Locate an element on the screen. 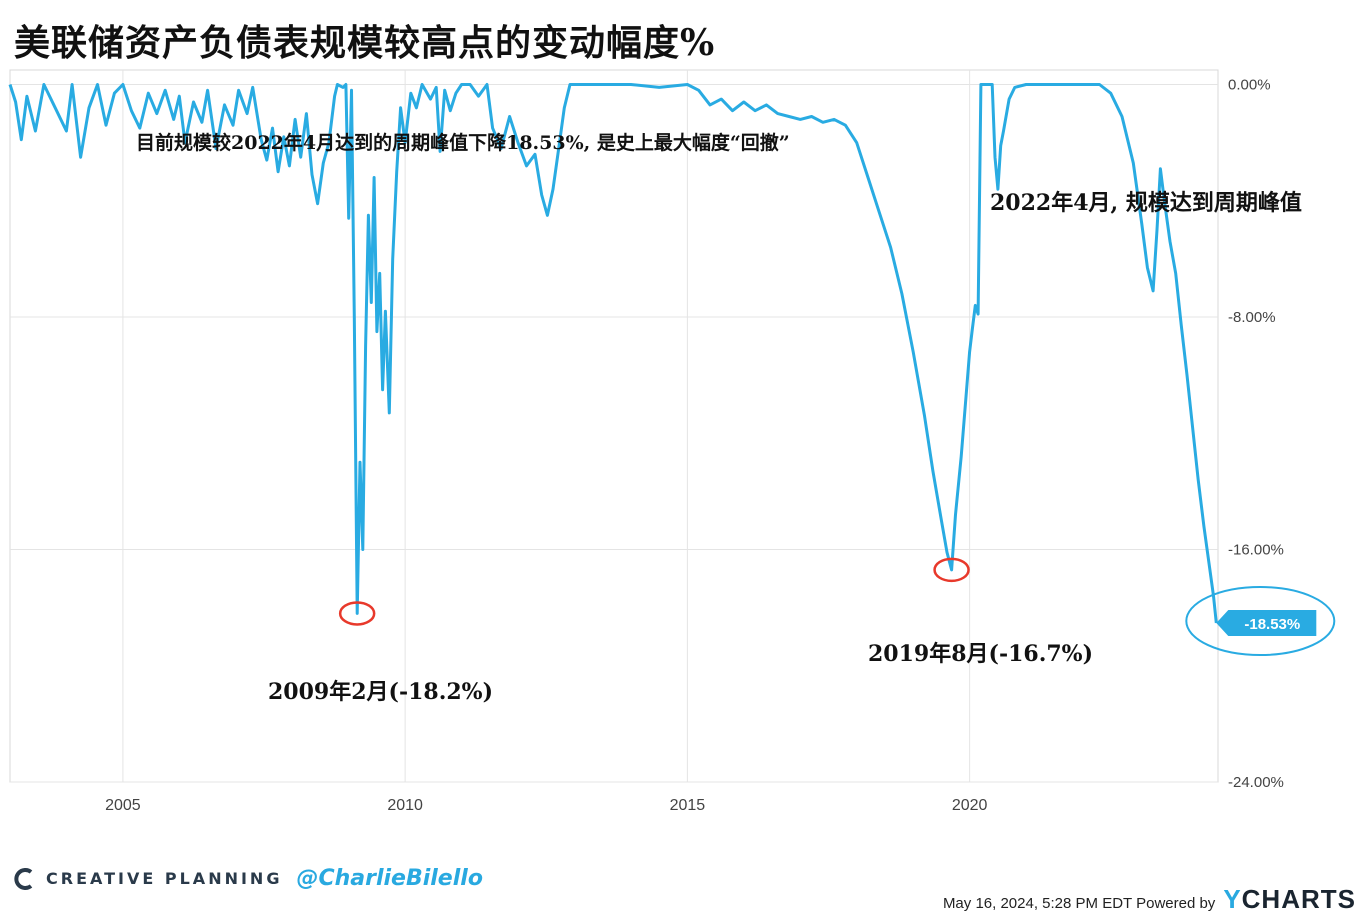 The image size is (1364, 918). annotation-cycle-peak: 2022年4月, 规模达到周期峰值 is located at coordinates (1146, 203).